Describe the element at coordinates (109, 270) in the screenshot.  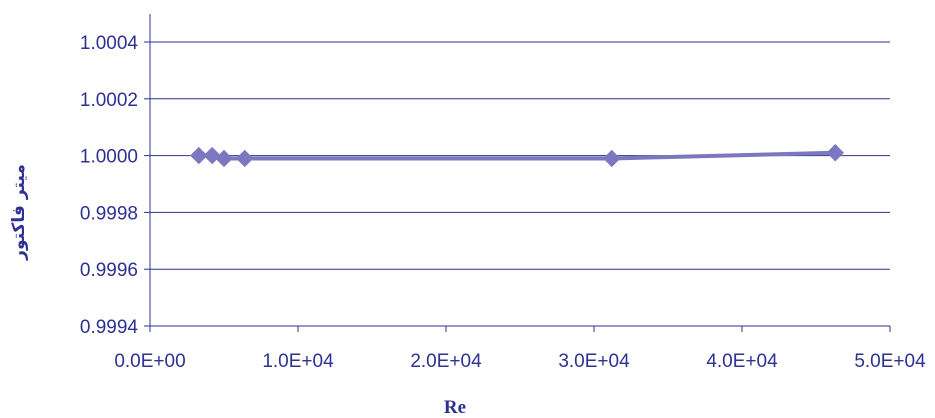
I see `y-tick-label: 0.9996` at that location.